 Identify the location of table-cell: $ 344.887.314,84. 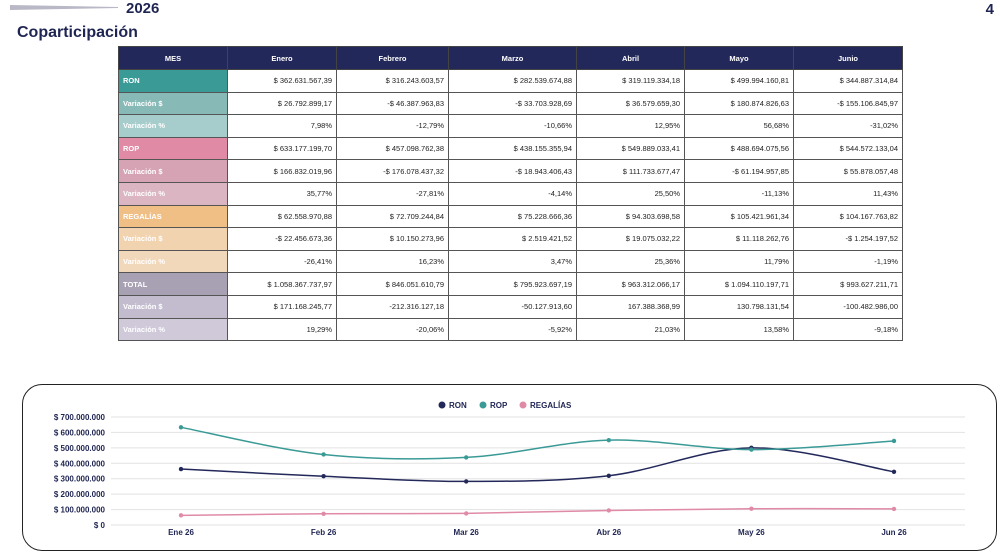
(848, 81).